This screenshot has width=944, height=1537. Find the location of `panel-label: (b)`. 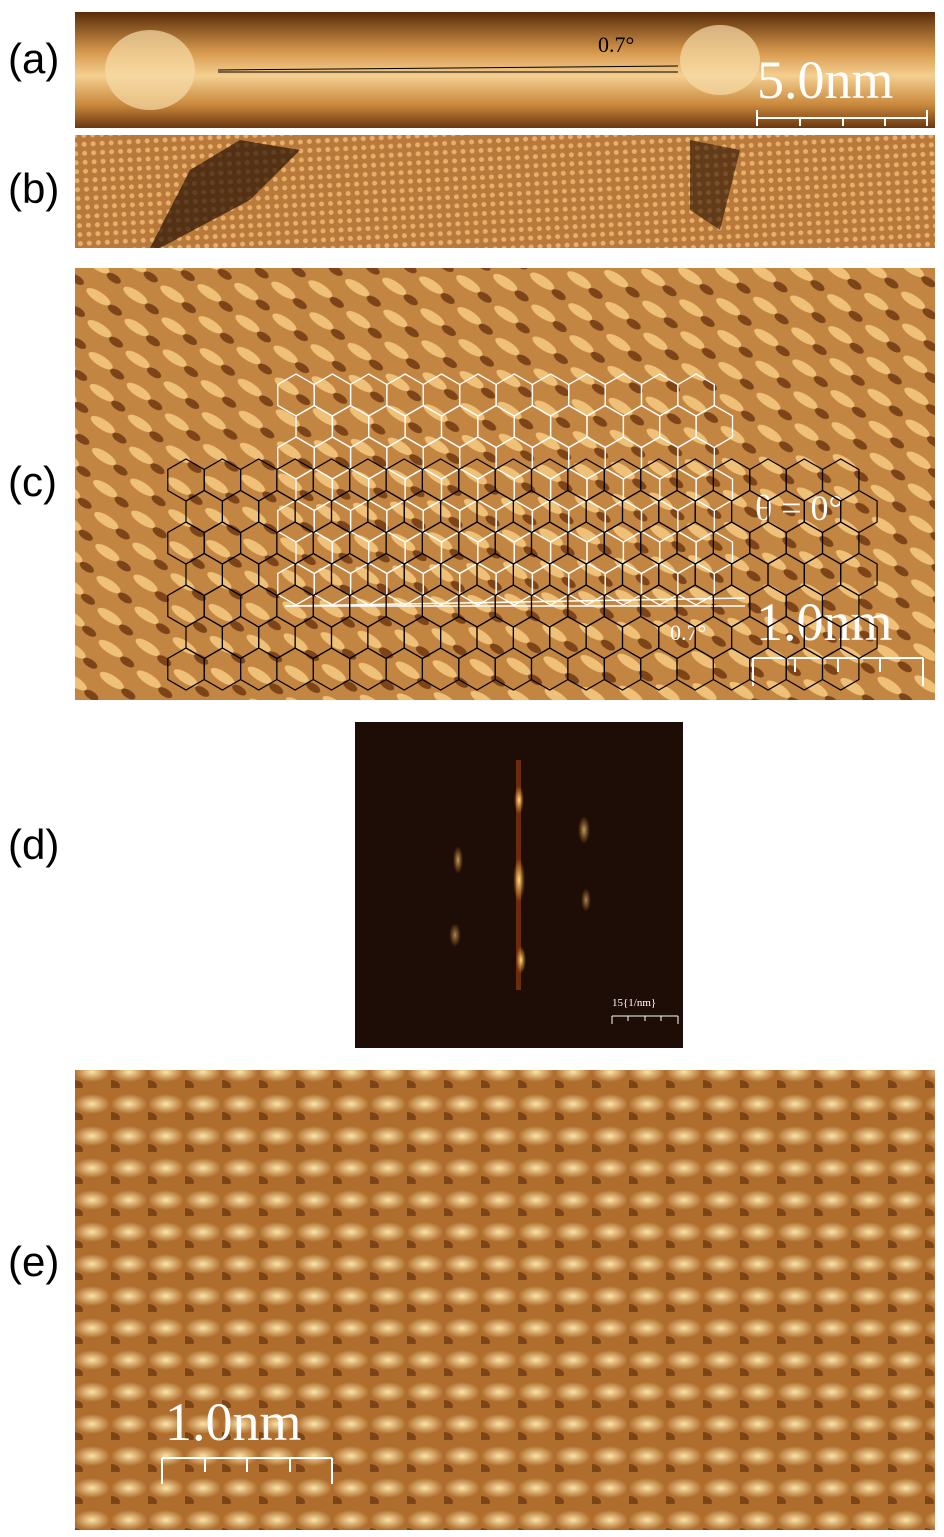

panel-label: (b) is located at coordinates (33, 188).